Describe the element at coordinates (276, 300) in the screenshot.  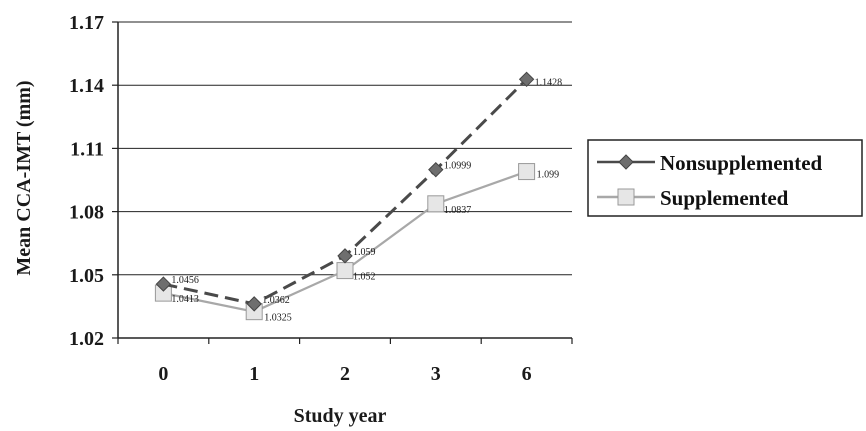
I see `data-label-nonsupplemented: 1.0362` at that location.